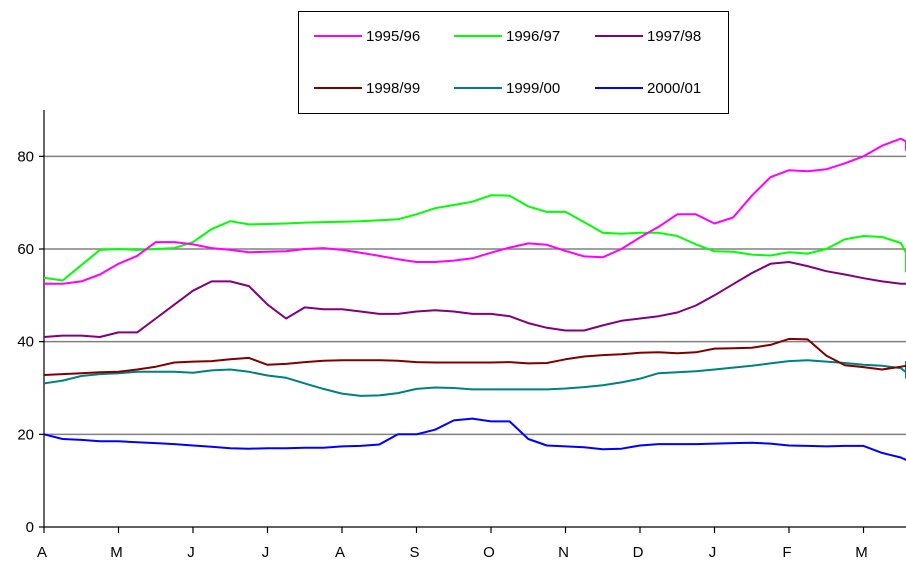 This screenshot has width=906, height=569. What do you see at coordinates (674, 88) in the screenshot?
I see `legend-label: 2000/01` at bounding box center [674, 88].